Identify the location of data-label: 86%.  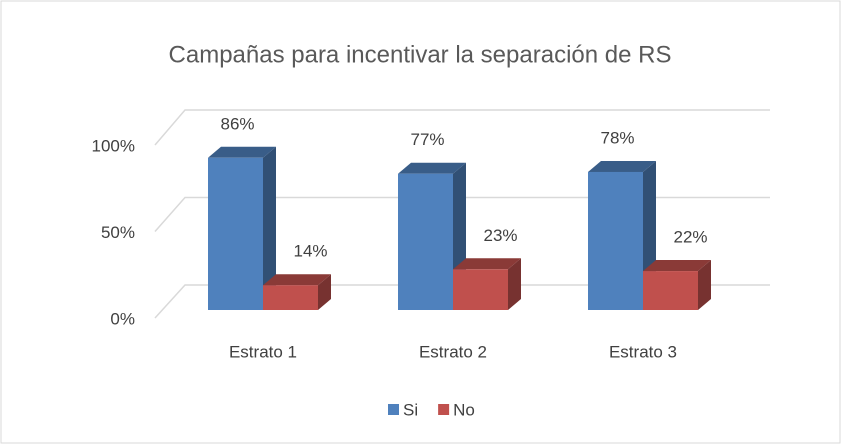
(237, 123).